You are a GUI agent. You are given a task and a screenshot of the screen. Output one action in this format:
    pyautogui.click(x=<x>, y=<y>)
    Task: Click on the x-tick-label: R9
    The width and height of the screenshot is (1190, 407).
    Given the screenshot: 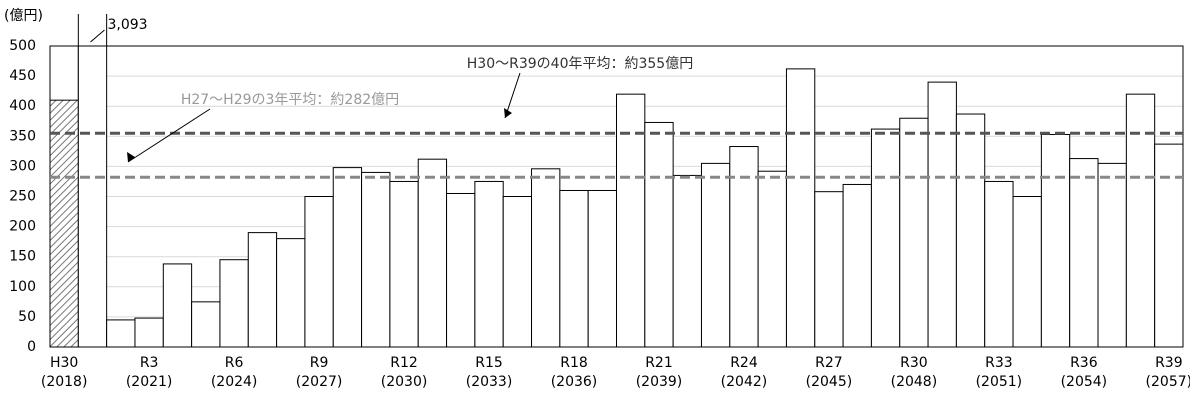 What is the action you would take?
    pyautogui.click(x=319, y=363)
    